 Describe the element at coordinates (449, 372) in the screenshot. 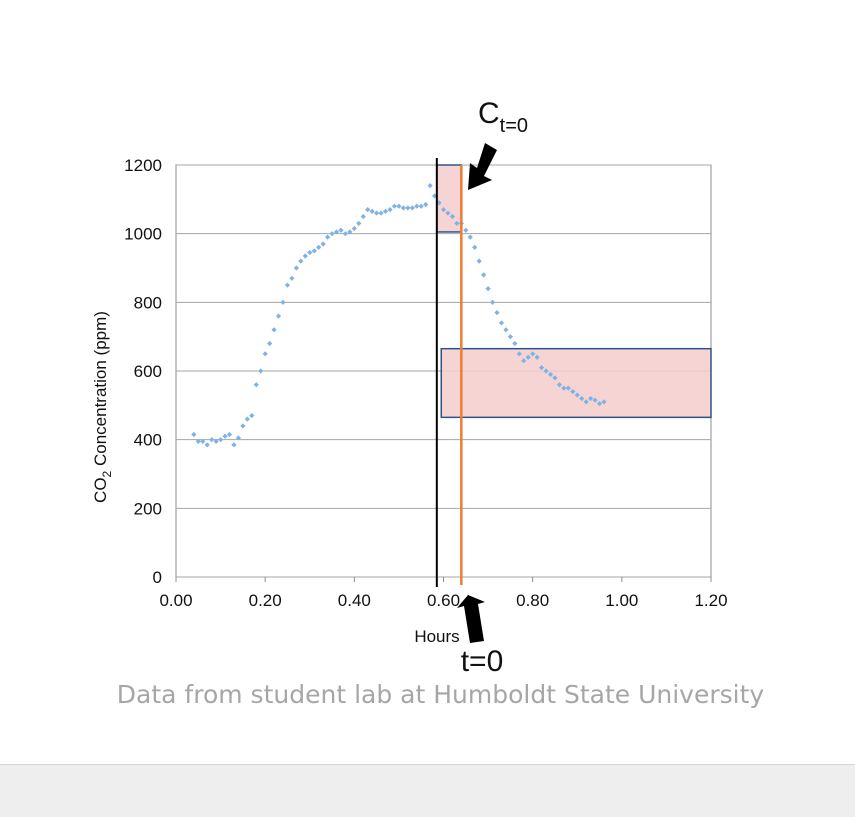

I see `marker-lines` at that location.